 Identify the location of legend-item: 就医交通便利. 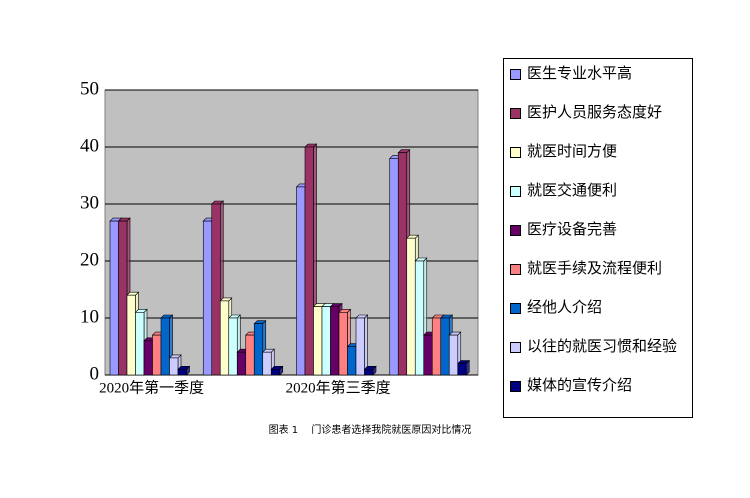
(598, 190).